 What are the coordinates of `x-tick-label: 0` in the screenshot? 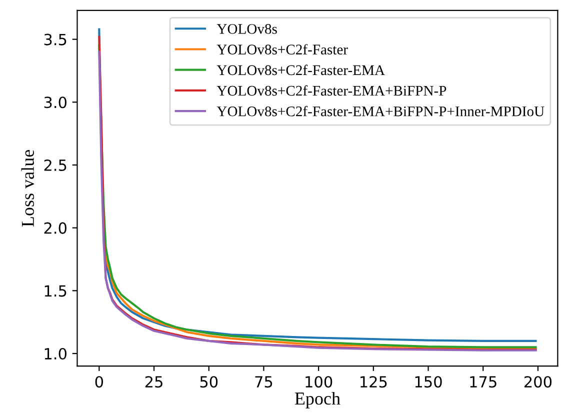 It's located at (99, 382).